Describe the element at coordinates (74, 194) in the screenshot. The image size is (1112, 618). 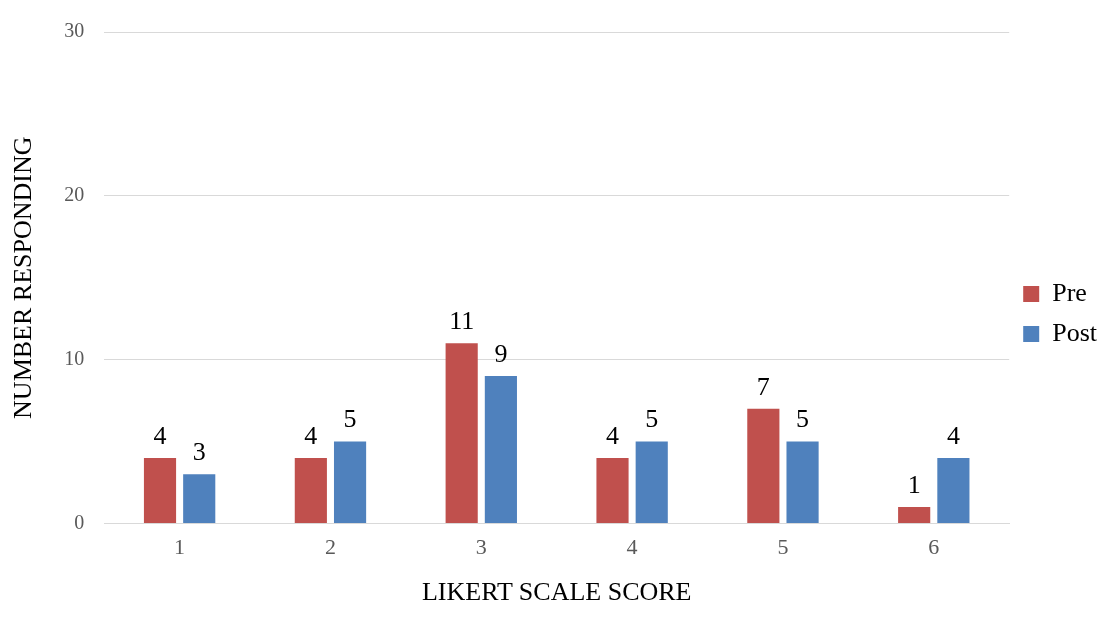
I see `y-tick-label: 20` at that location.